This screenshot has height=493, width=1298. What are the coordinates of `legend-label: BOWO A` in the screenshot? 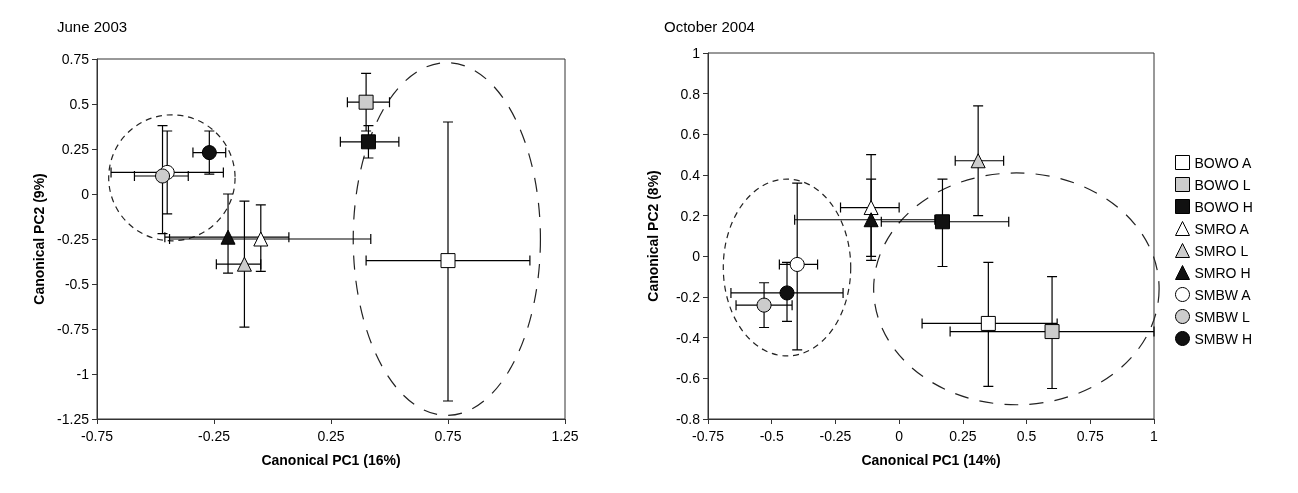 It's located at (1223, 162).